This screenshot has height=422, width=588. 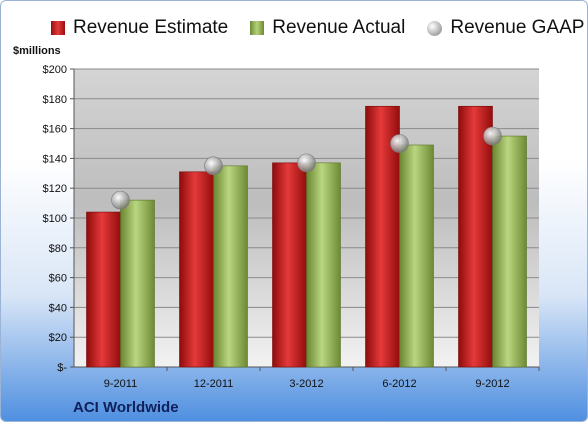 I want to click on legend-label-actual: Revenue Actual, so click(x=339, y=27).